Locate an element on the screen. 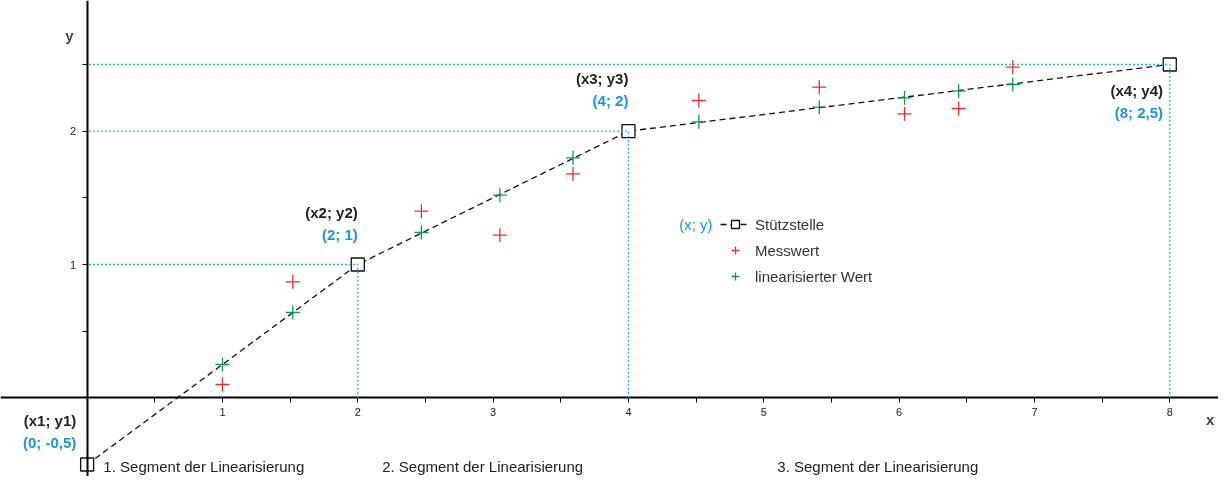 The width and height of the screenshot is (1229, 488). annotation: (0; -0,5) is located at coordinates (49, 442).